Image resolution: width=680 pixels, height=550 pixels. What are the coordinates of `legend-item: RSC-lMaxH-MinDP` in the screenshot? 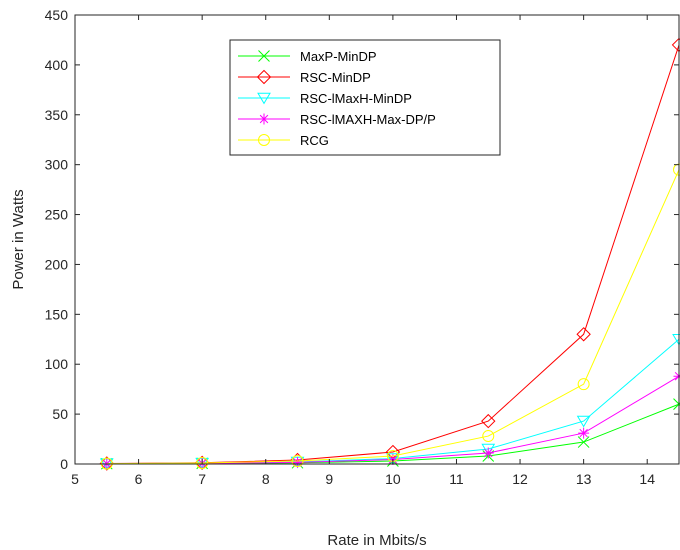 It's located at (325, 98).